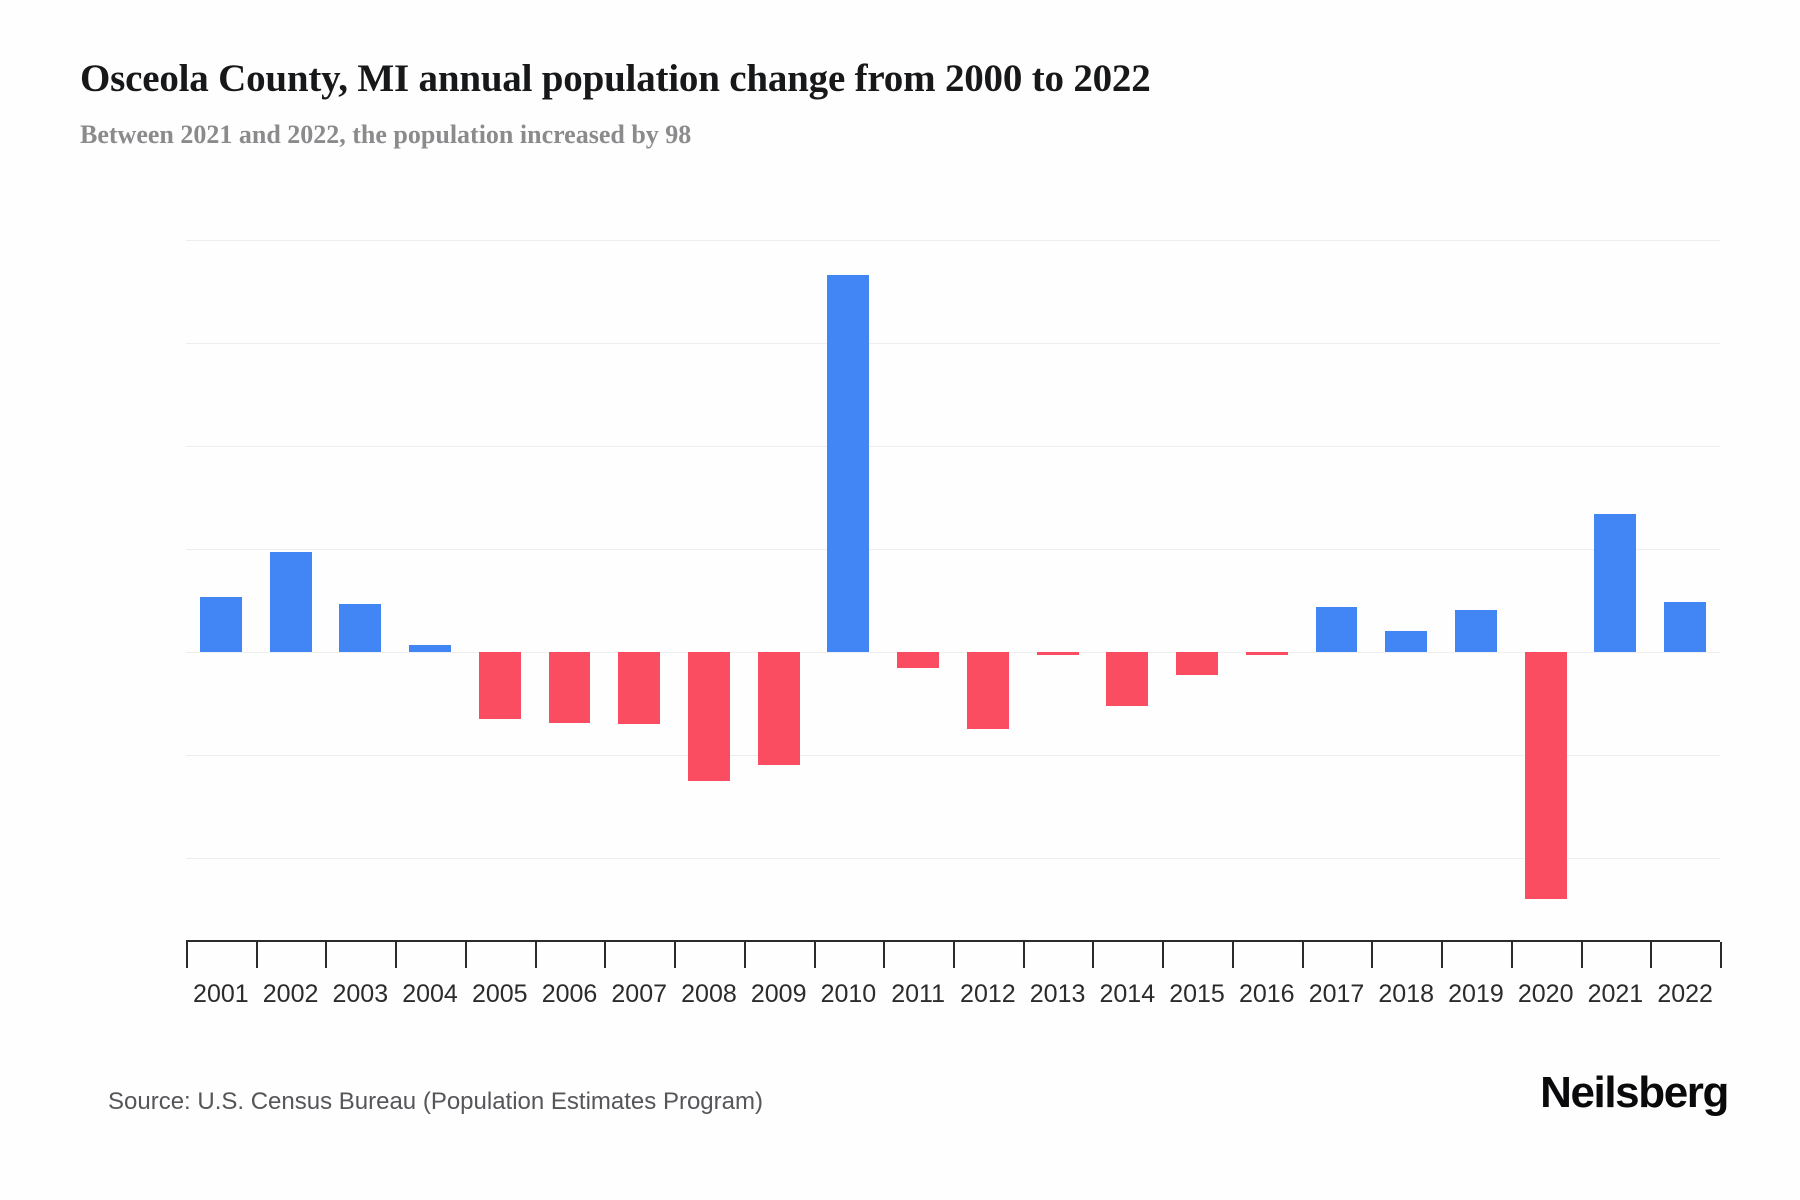 This screenshot has width=1800, height=1200. What do you see at coordinates (290, 602) in the screenshot?
I see `bar-2002` at bounding box center [290, 602].